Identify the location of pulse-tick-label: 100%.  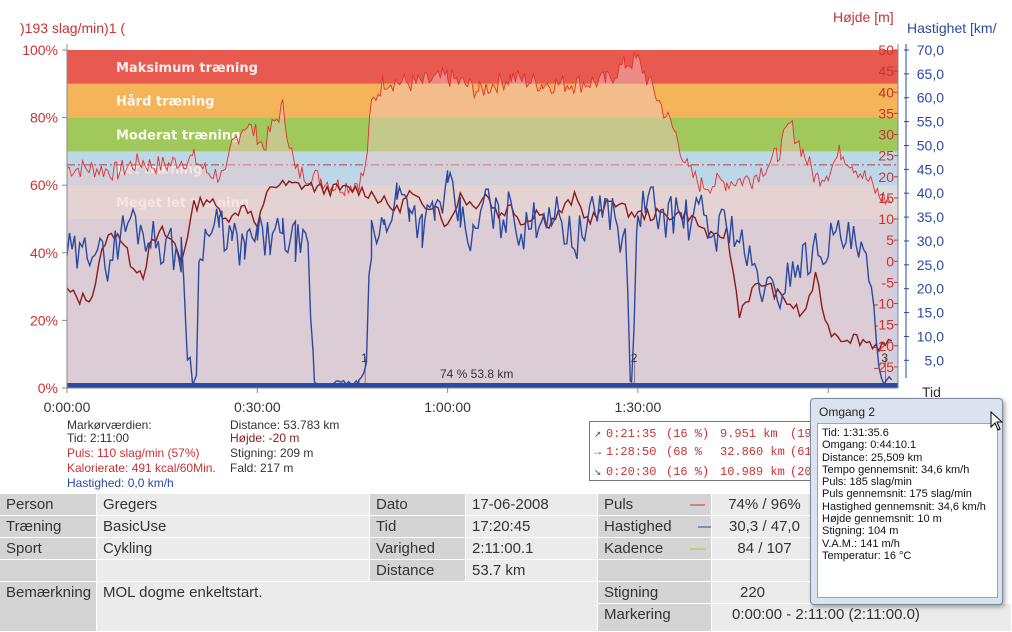
(40, 50).